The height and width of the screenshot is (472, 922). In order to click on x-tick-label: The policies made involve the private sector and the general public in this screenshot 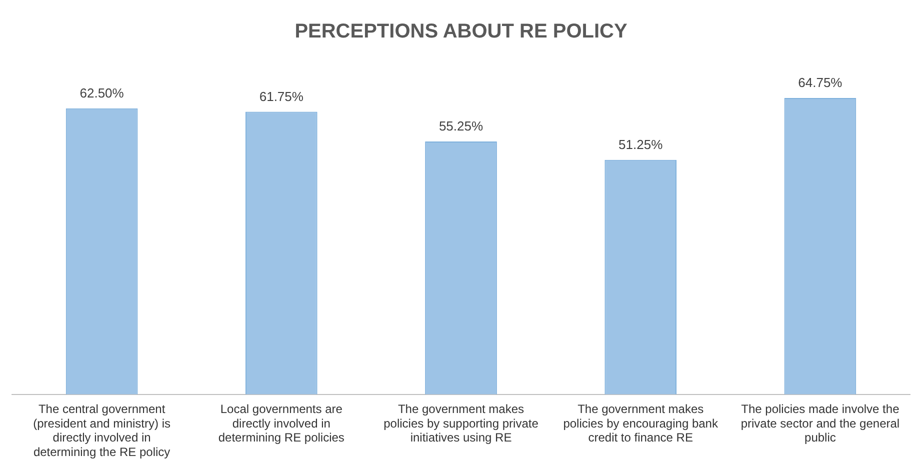, I will do `click(820, 423)`.